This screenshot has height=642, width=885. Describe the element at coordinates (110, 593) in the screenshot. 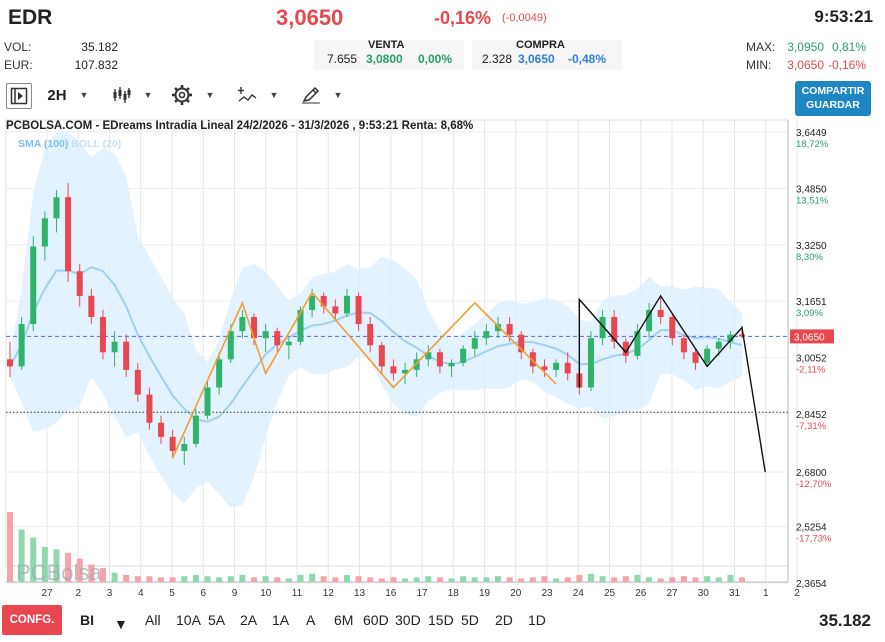

I see `x-tick-label: 3` at that location.